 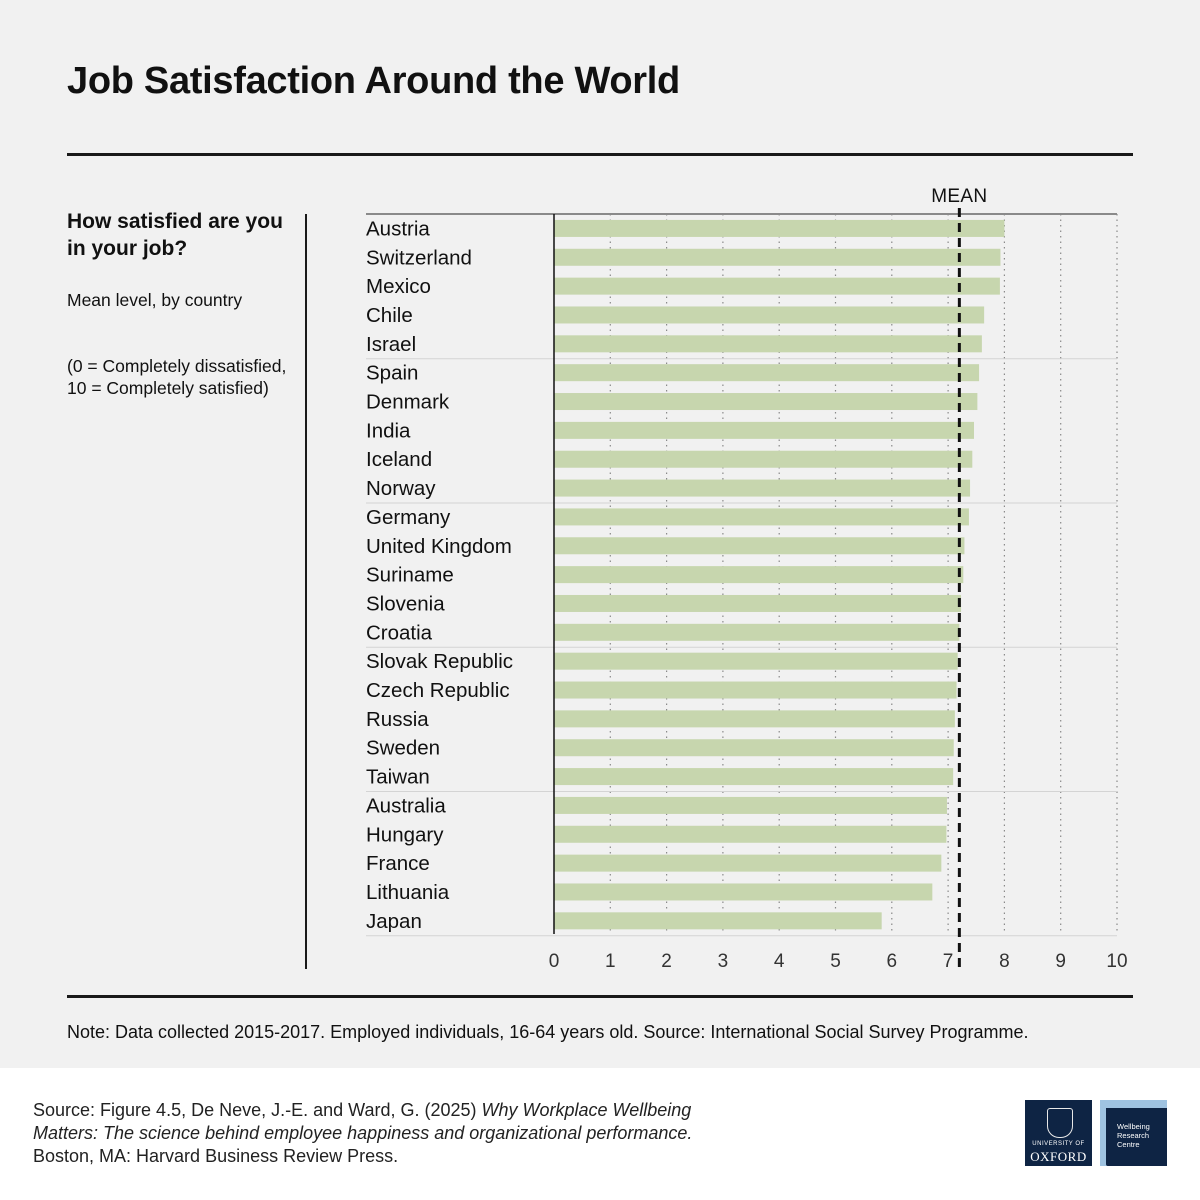 What do you see at coordinates (398, 286) in the screenshot?
I see `category-label-2: Mexico` at bounding box center [398, 286].